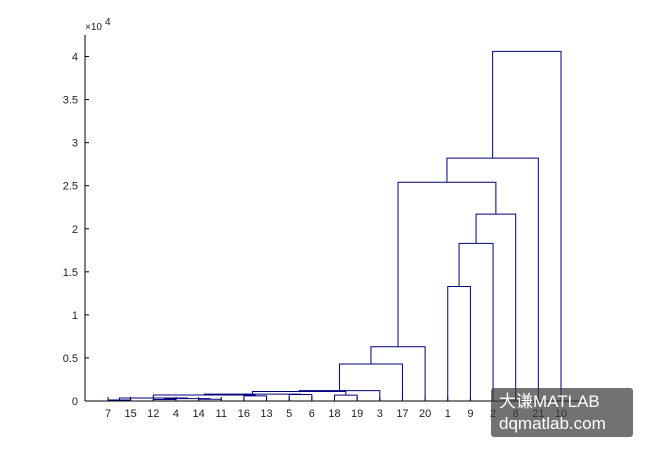 The height and width of the screenshot is (449, 646). What do you see at coordinates (108, 22) in the screenshot?
I see `y-exponent-power: 4` at bounding box center [108, 22].